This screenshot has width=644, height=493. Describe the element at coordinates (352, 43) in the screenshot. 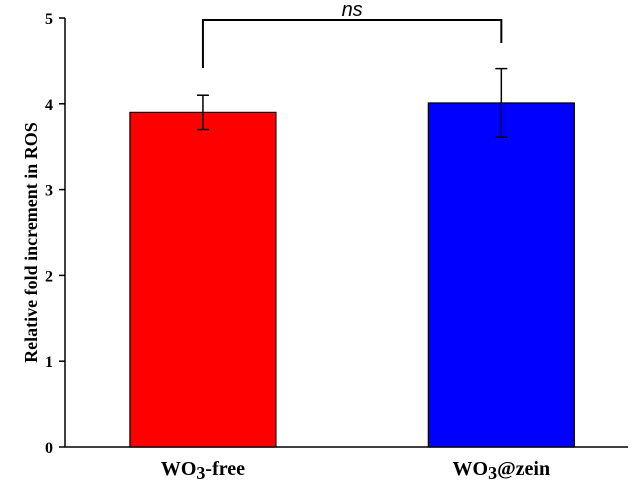

I see `significance-line` at that location.